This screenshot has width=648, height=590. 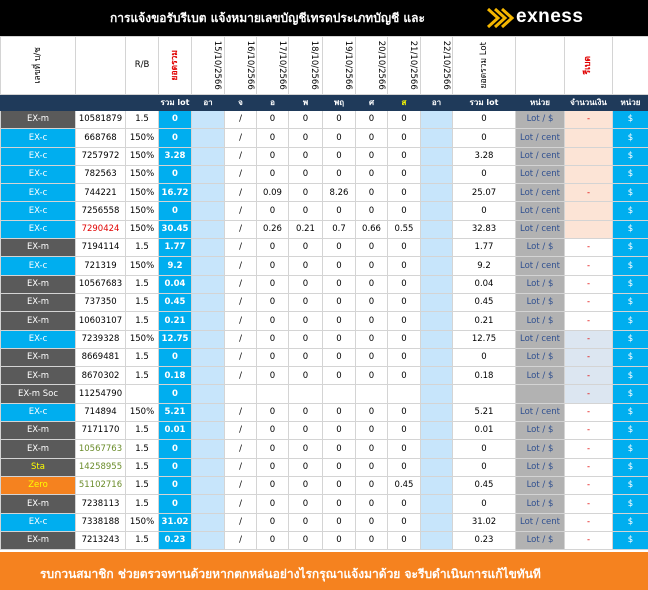 I want to click on account-number: 714894, so click(x=100, y=412).